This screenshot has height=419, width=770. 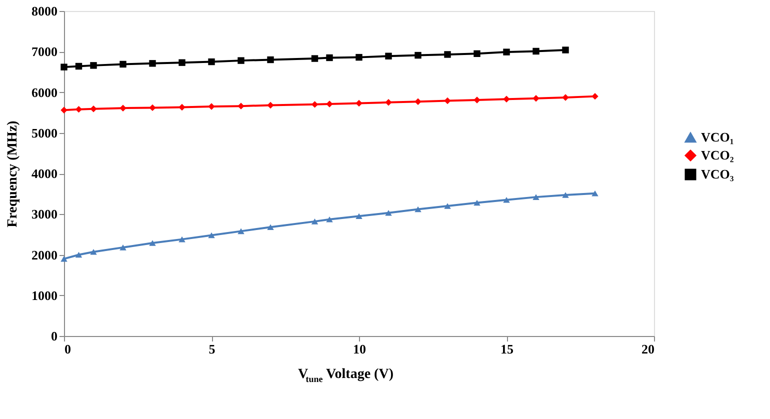 What do you see at coordinates (212, 349) in the screenshot?
I see `x-tick-label: 5` at bounding box center [212, 349].